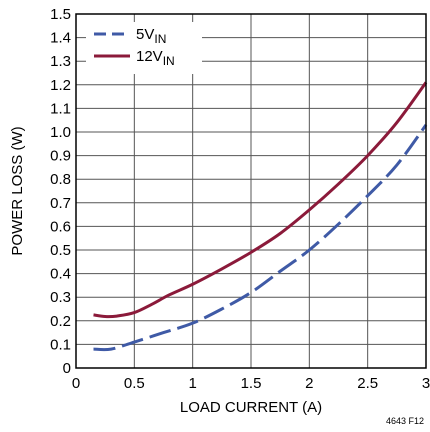 The image size is (430, 432). What do you see at coordinates (76, 383) in the screenshot?
I see `x-tick-label: 0` at bounding box center [76, 383].